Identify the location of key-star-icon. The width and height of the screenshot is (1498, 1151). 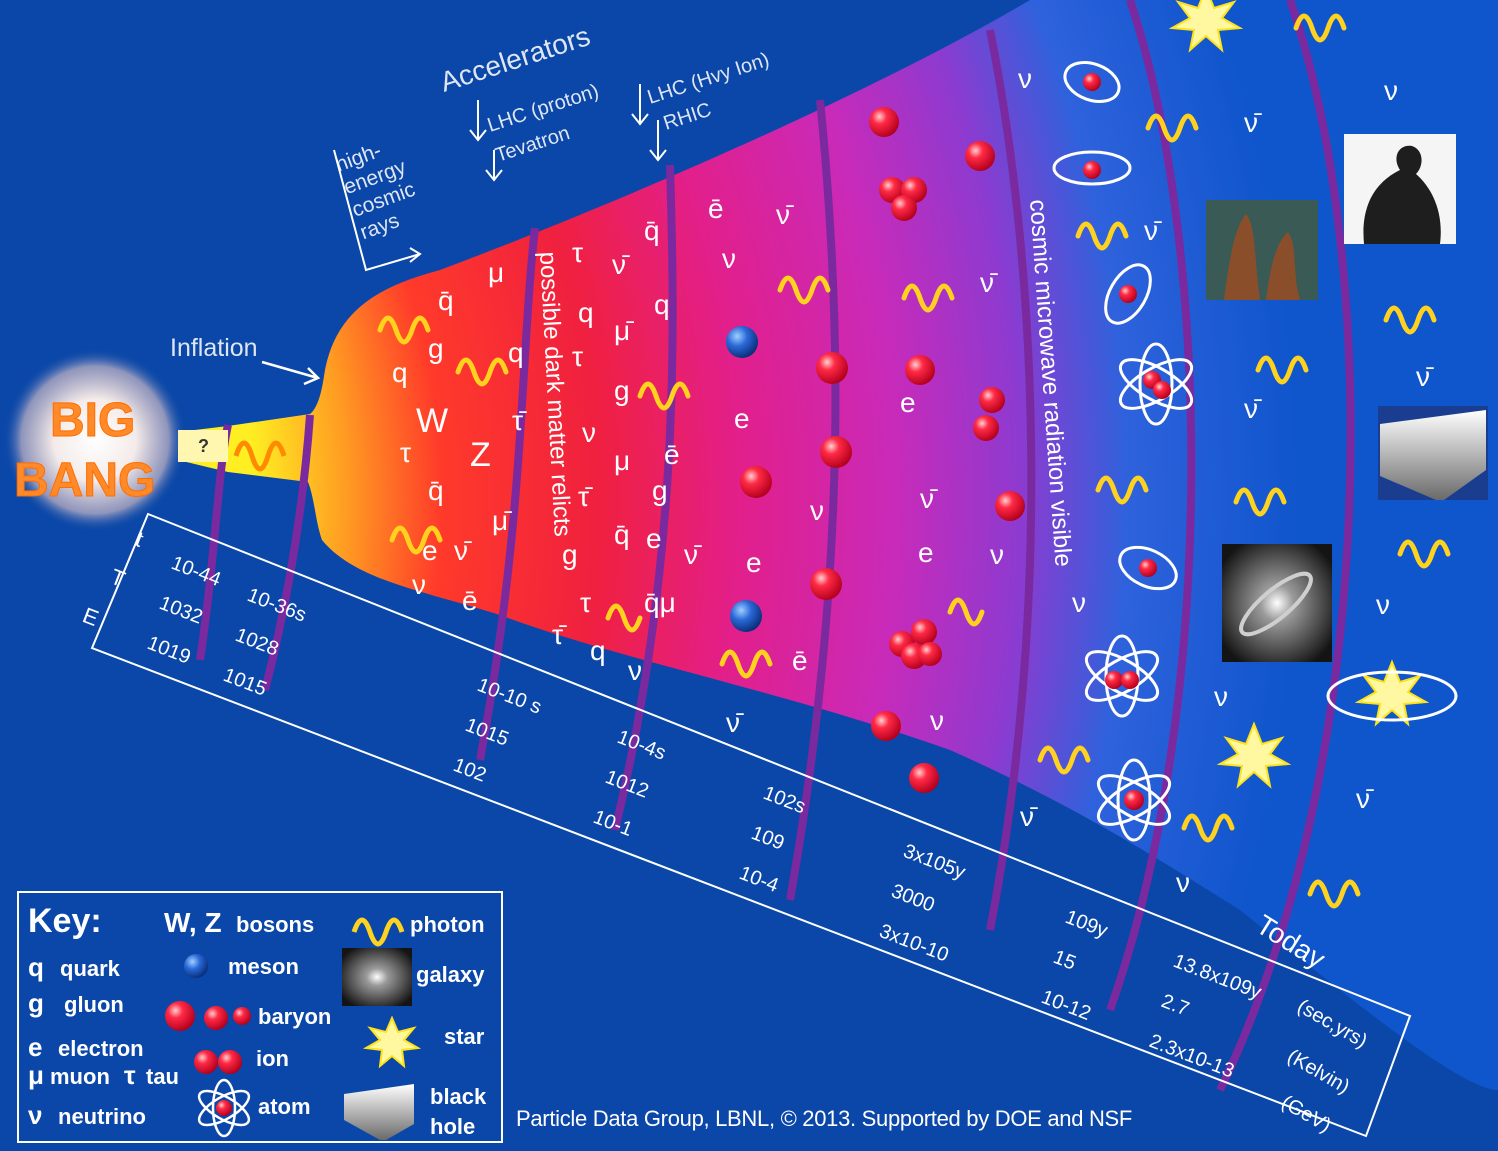
(392, 1042).